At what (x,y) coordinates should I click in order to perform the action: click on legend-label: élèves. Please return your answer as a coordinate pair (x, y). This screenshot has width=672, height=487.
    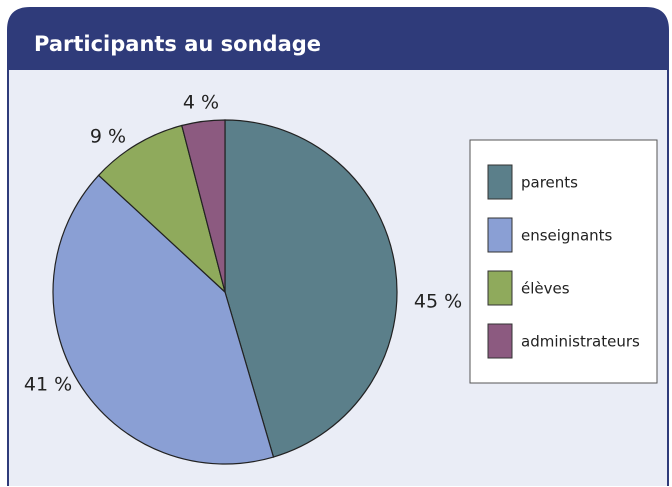
    Looking at the image, I should click on (545, 289).